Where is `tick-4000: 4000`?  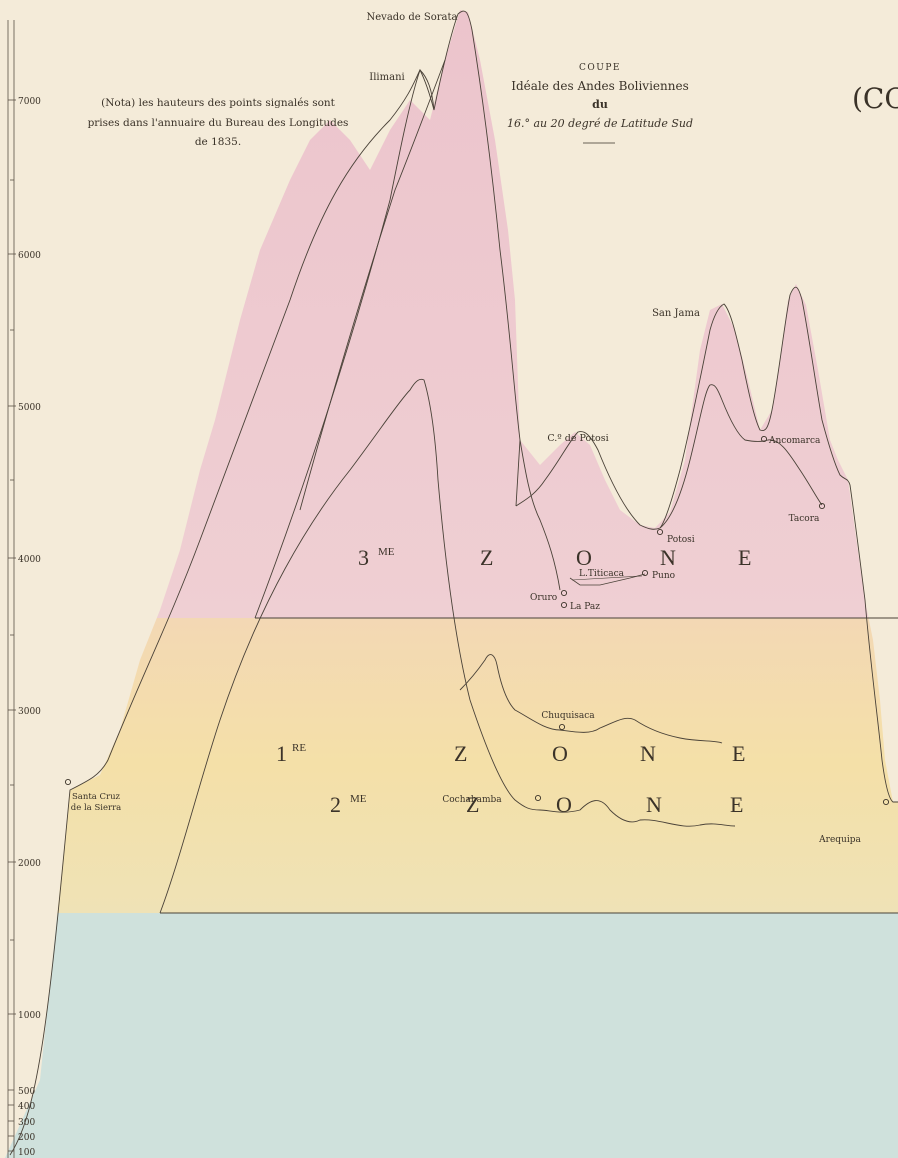 tick-4000: 4000 is located at coordinates (29, 560).